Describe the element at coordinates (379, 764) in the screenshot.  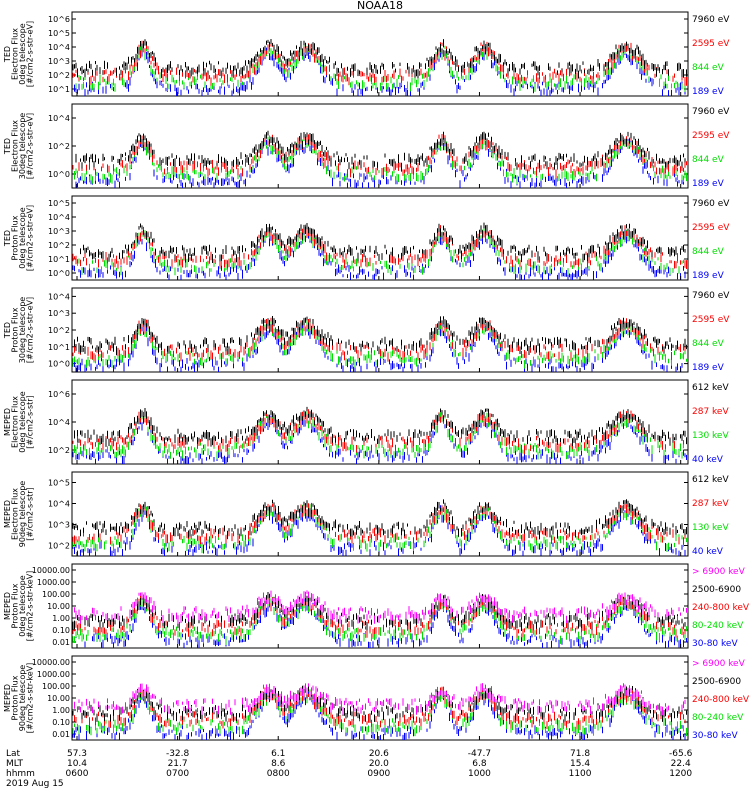
I see `footer-value: 20.0` at that location.